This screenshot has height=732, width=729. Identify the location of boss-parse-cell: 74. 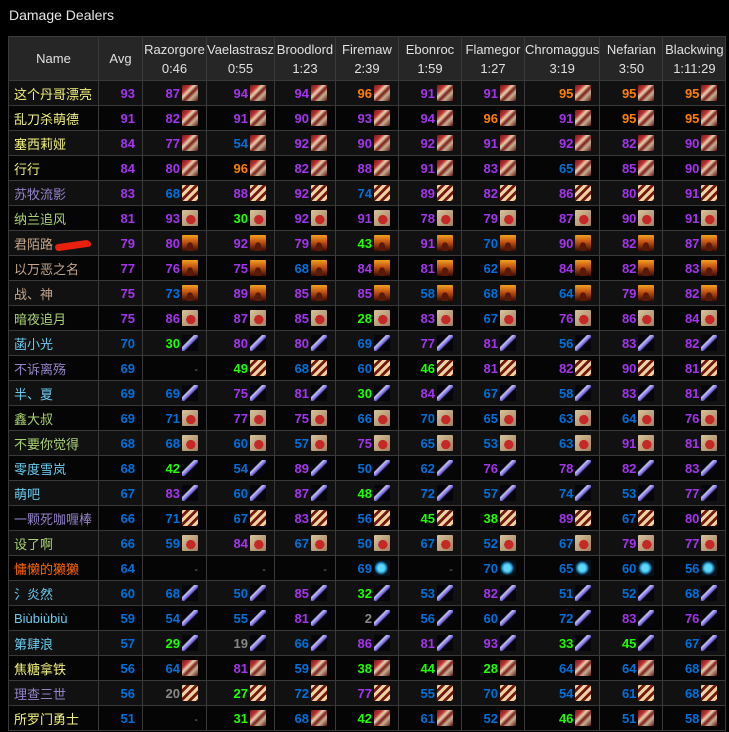
(562, 493).